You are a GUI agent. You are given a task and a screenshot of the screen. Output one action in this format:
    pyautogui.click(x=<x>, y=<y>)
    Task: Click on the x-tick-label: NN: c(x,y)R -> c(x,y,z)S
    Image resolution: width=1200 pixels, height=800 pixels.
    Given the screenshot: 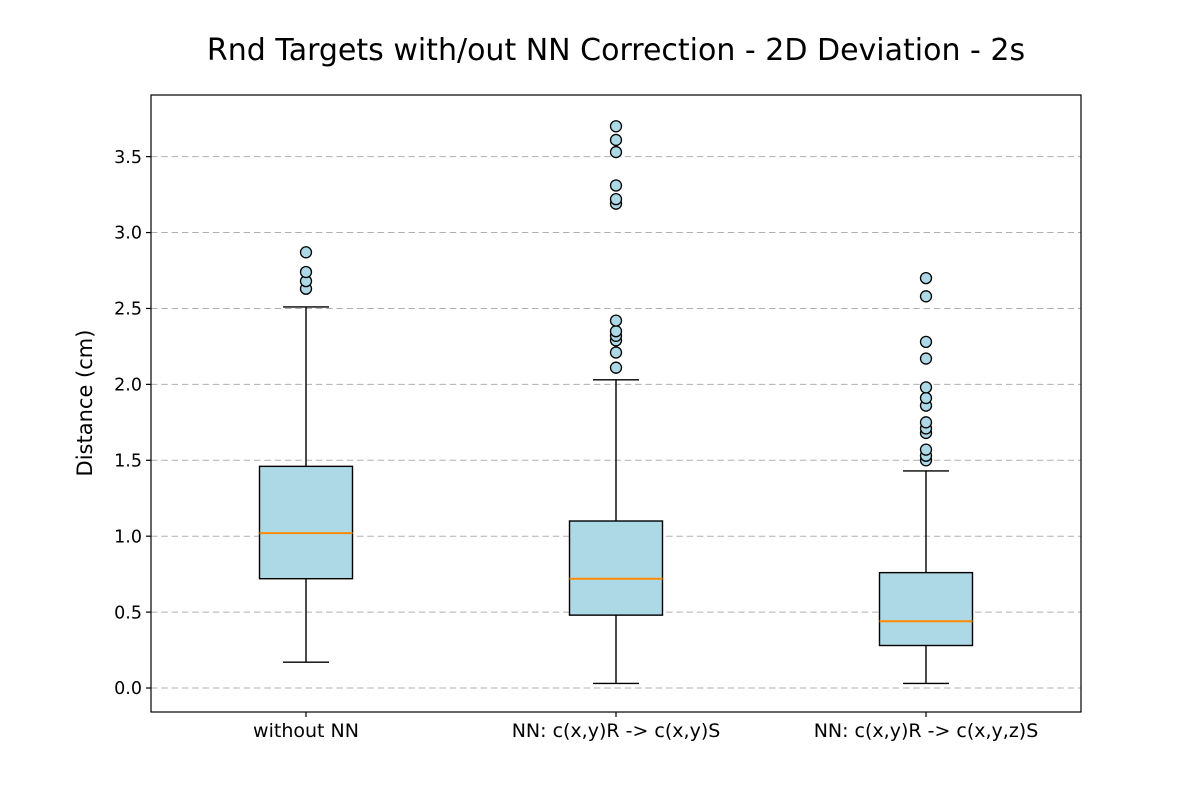 What is the action you would take?
    pyautogui.click(x=926, y=731)
    